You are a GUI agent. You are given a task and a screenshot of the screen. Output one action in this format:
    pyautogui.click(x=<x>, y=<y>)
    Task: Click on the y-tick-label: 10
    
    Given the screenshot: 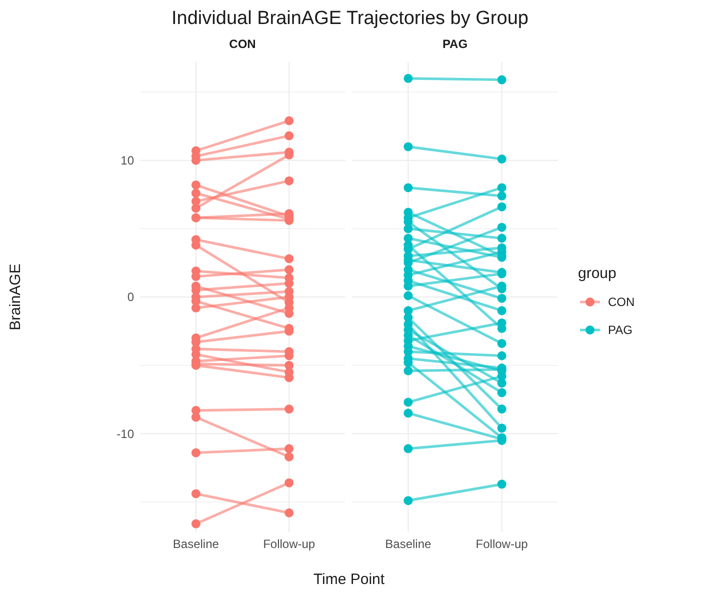 What is the action you would take?
    pyautogui.click(x=127, y=161)
    